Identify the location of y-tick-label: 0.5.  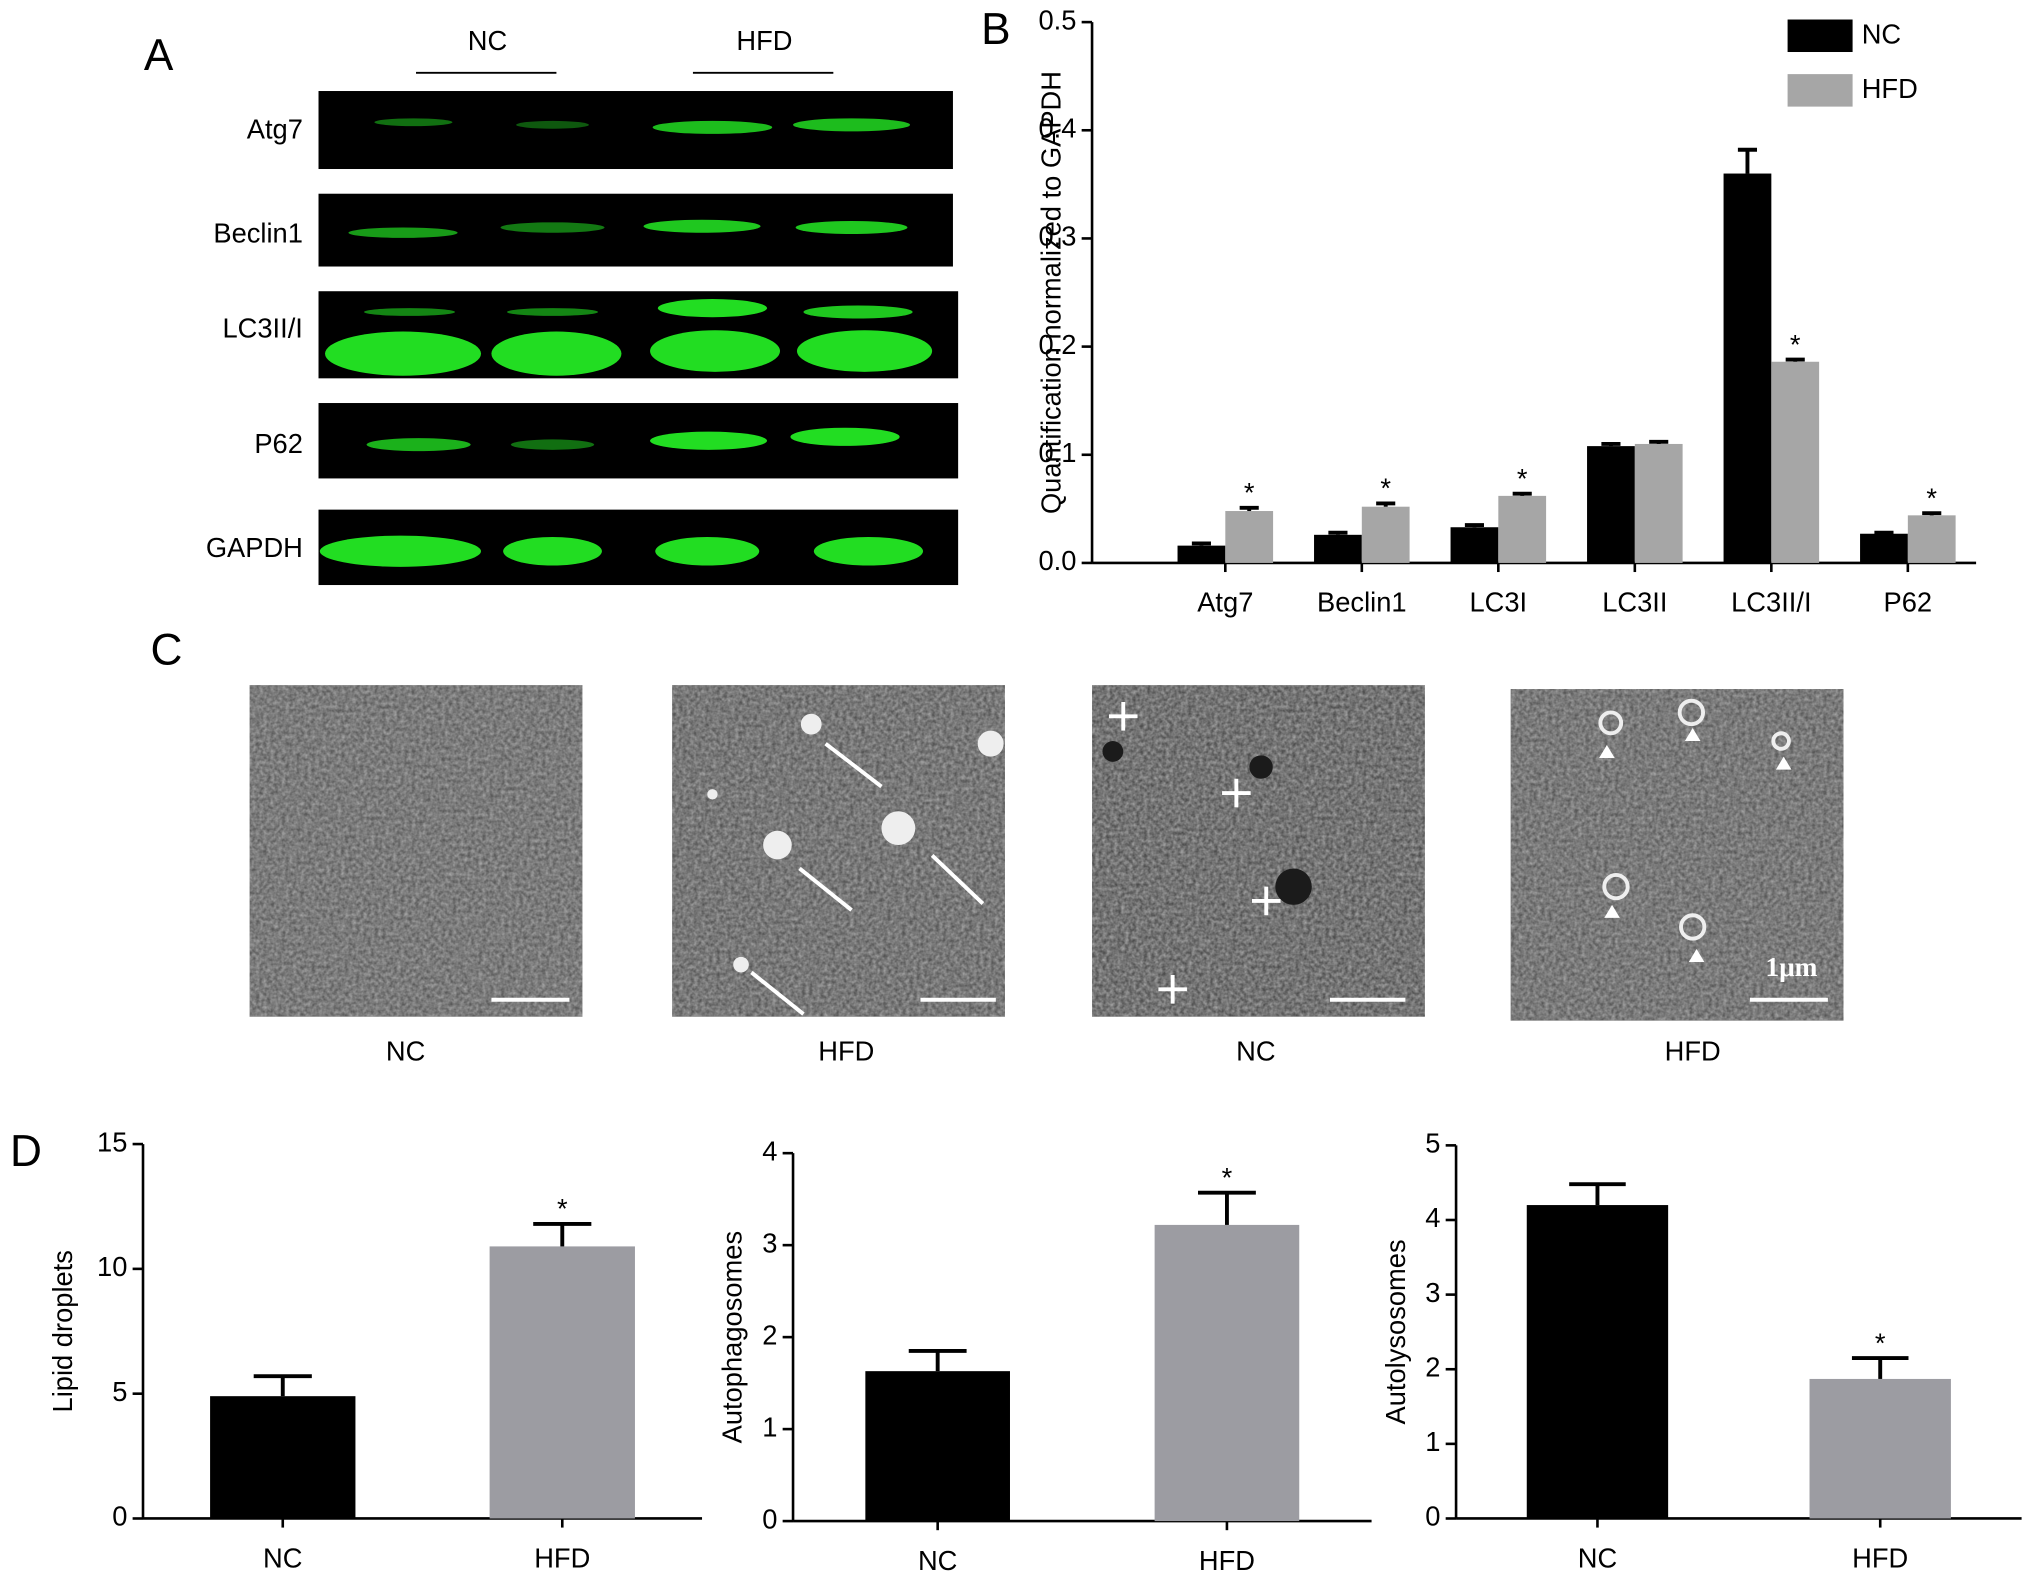
(1057, 19).